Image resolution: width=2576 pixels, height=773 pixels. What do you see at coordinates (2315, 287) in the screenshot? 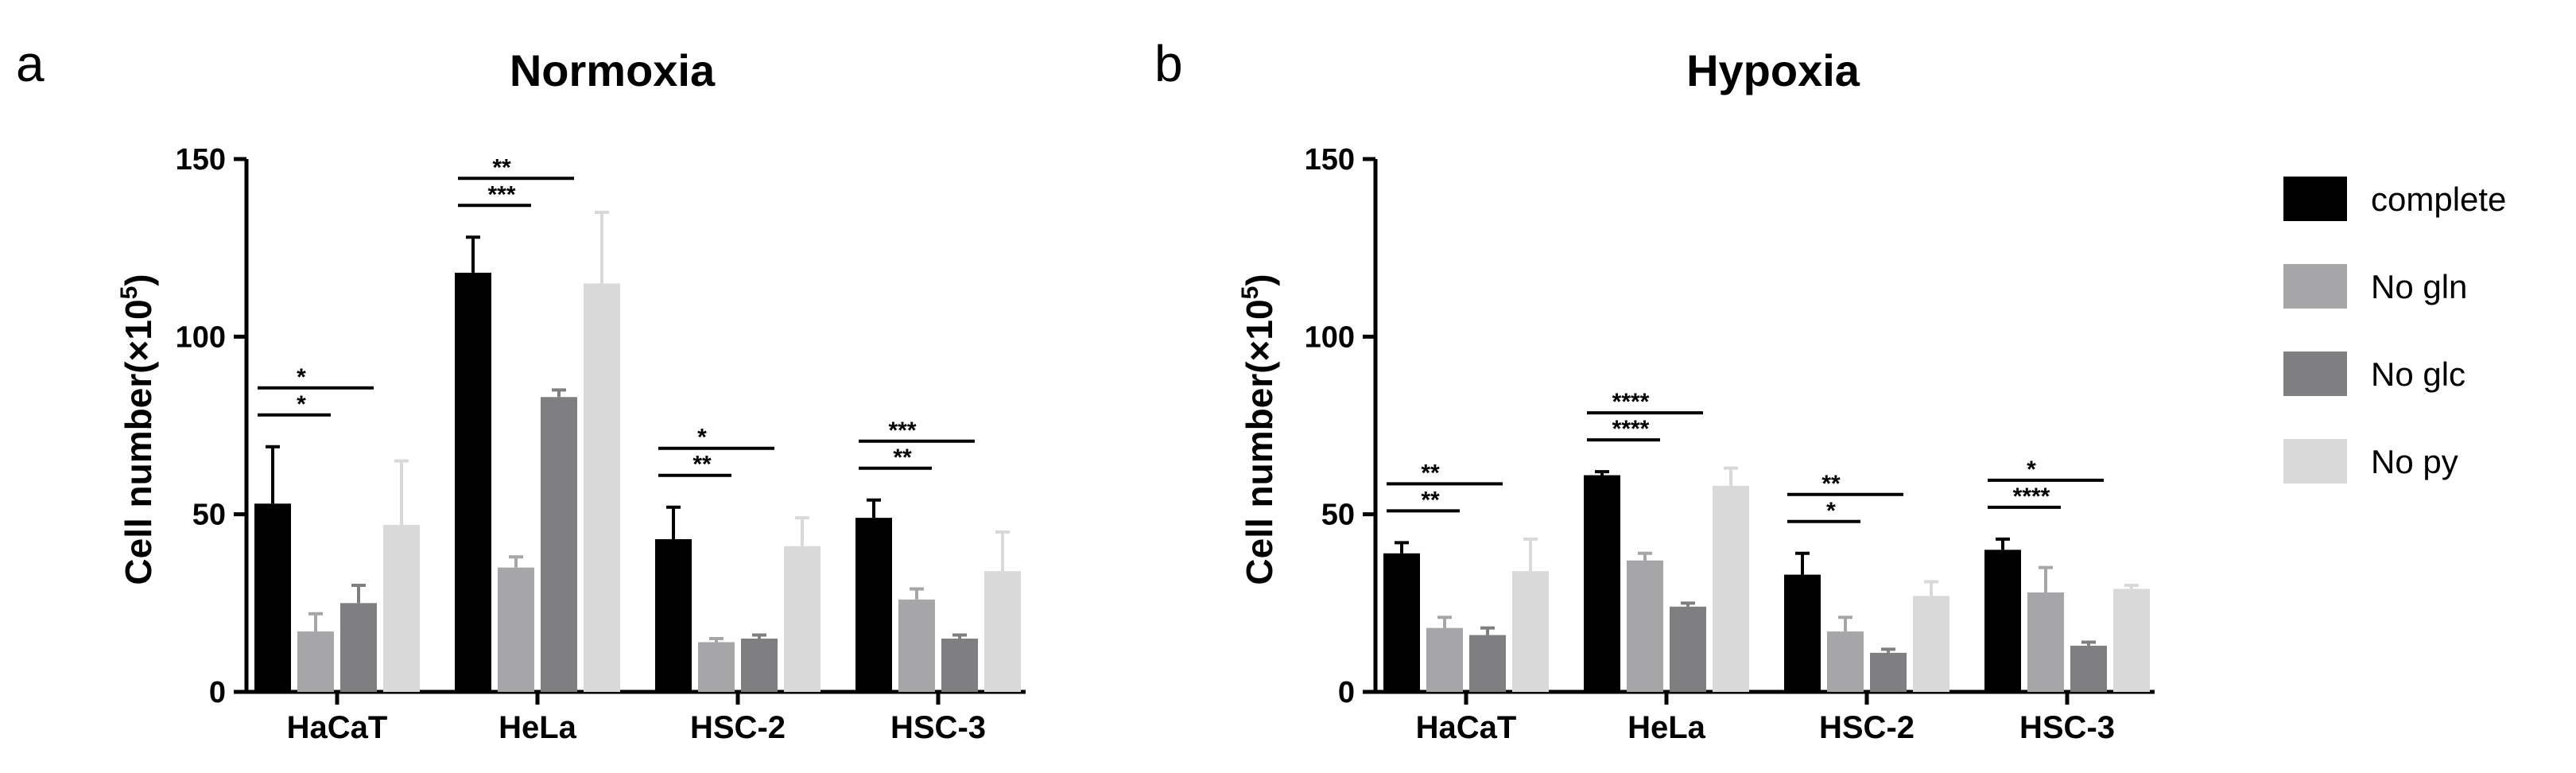
I see `legend-swatch-no-gln` at bounding box center [2315, 287].